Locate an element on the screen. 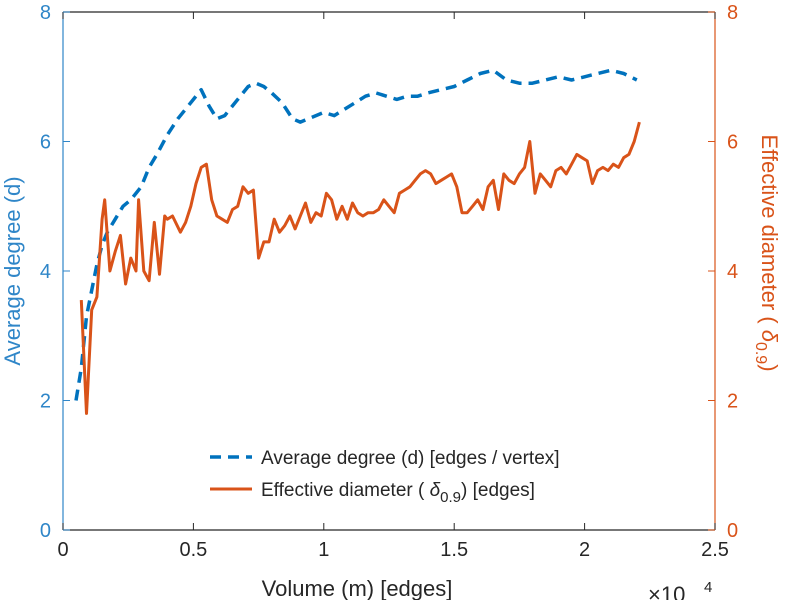 The image size is (795, 600). legend-effective-diameter-label: Effective diameter ( δ0.9) [edges] is located at coordinates (398, 493).